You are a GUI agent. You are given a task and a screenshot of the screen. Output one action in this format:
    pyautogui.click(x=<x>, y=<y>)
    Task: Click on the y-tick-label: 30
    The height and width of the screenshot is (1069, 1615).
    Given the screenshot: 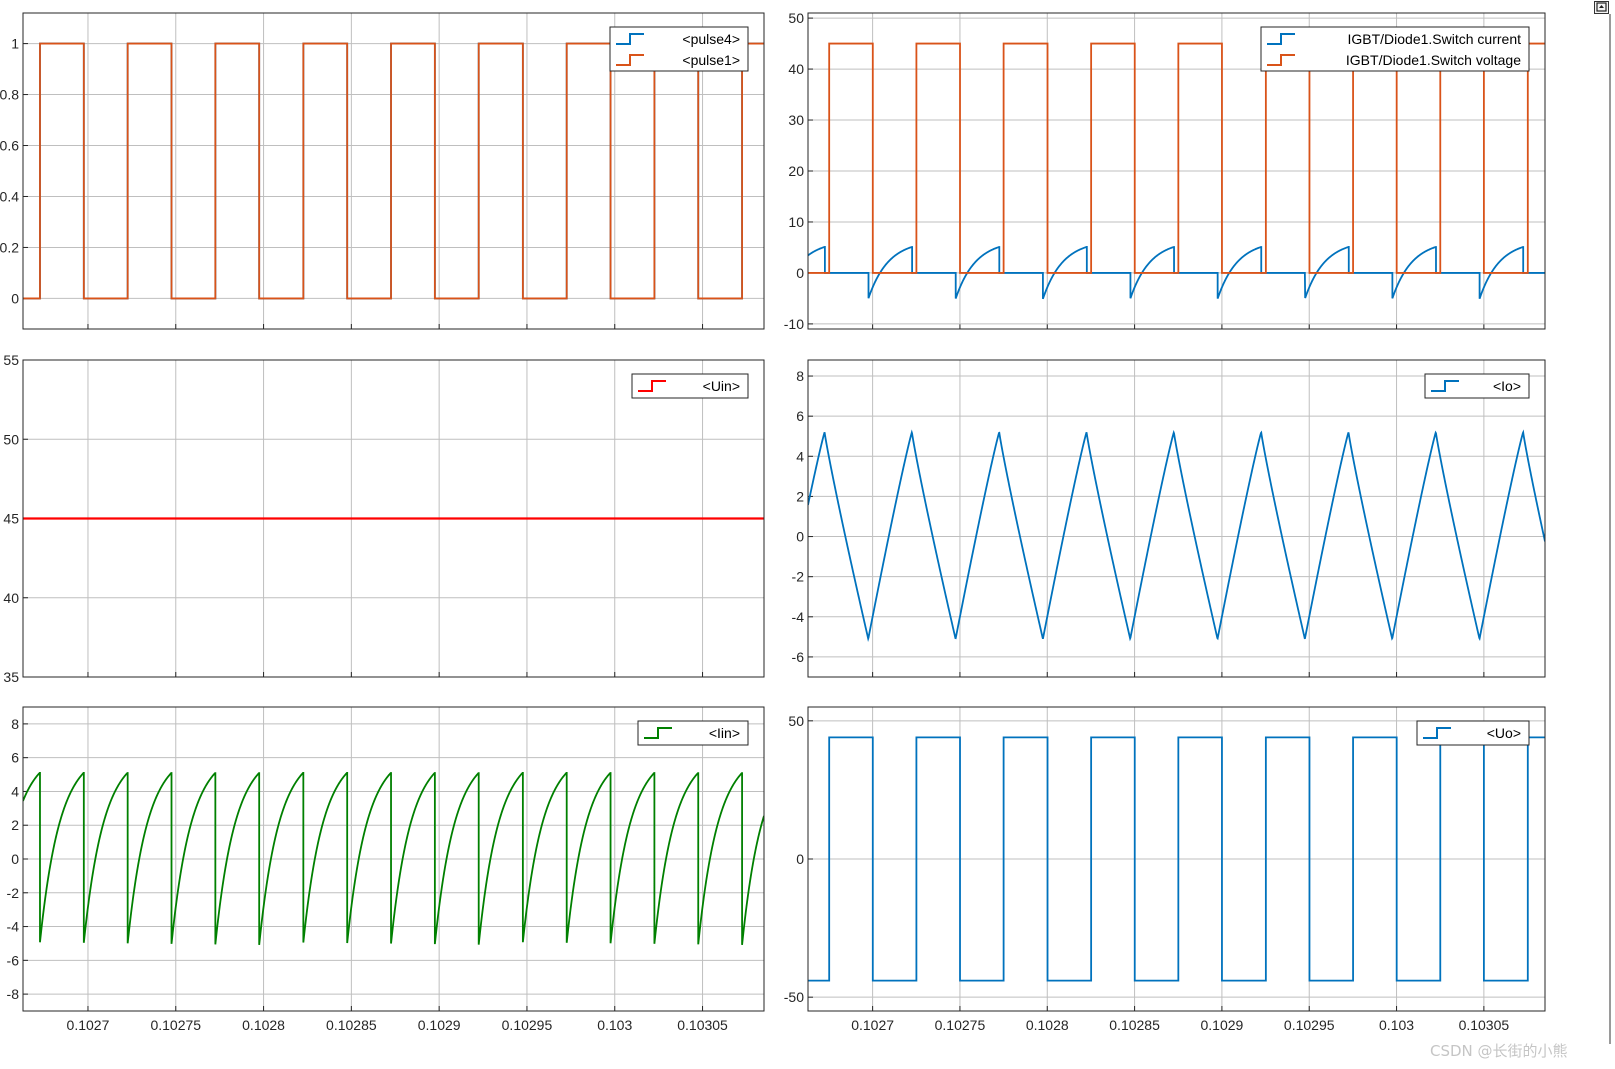 What is the action you would take?
    pyautogui.click(x=796, y=120)
    